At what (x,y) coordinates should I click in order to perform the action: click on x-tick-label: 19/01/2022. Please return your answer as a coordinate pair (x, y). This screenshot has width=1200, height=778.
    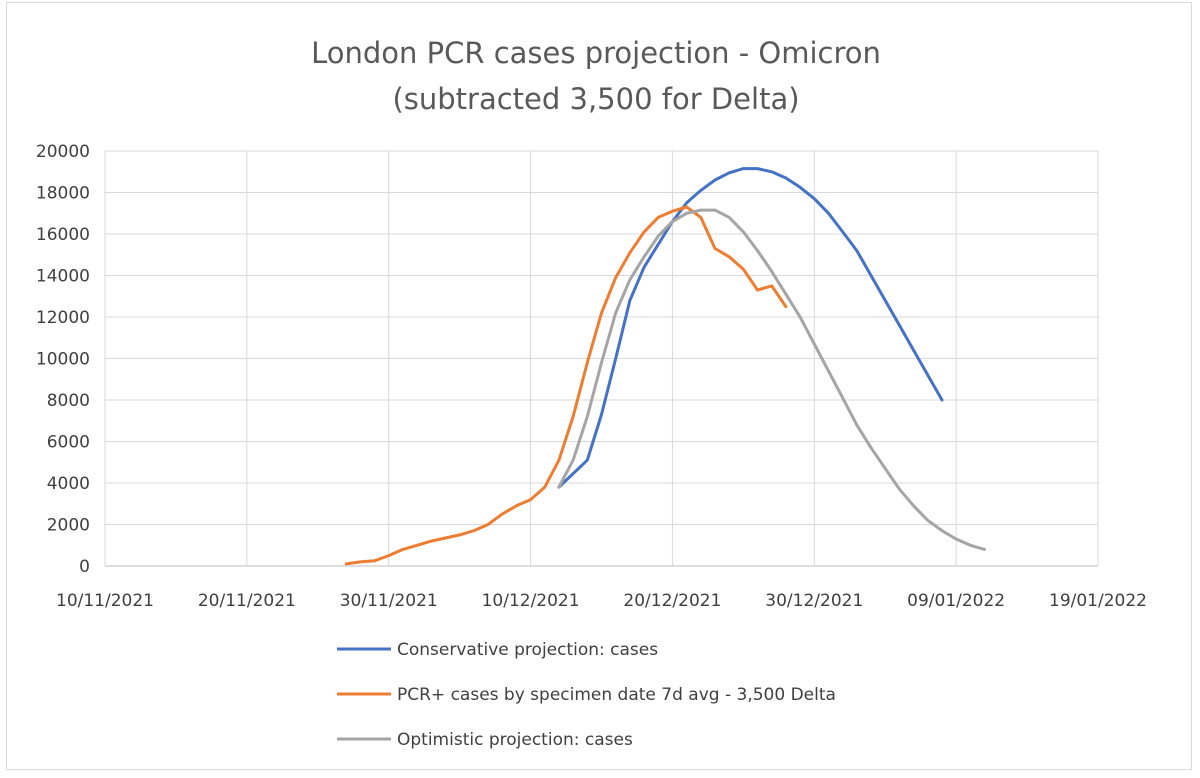
    Looking at the image, I should click on (1098, 601).